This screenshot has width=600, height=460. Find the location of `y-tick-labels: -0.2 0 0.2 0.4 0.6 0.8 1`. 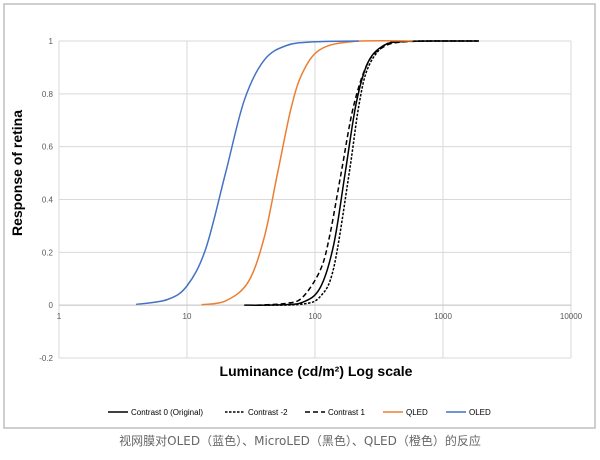

y-tick-labels: -0.2 0 0.2 0.4 0.6 0.8 1 is located at coordinates (46, 200).